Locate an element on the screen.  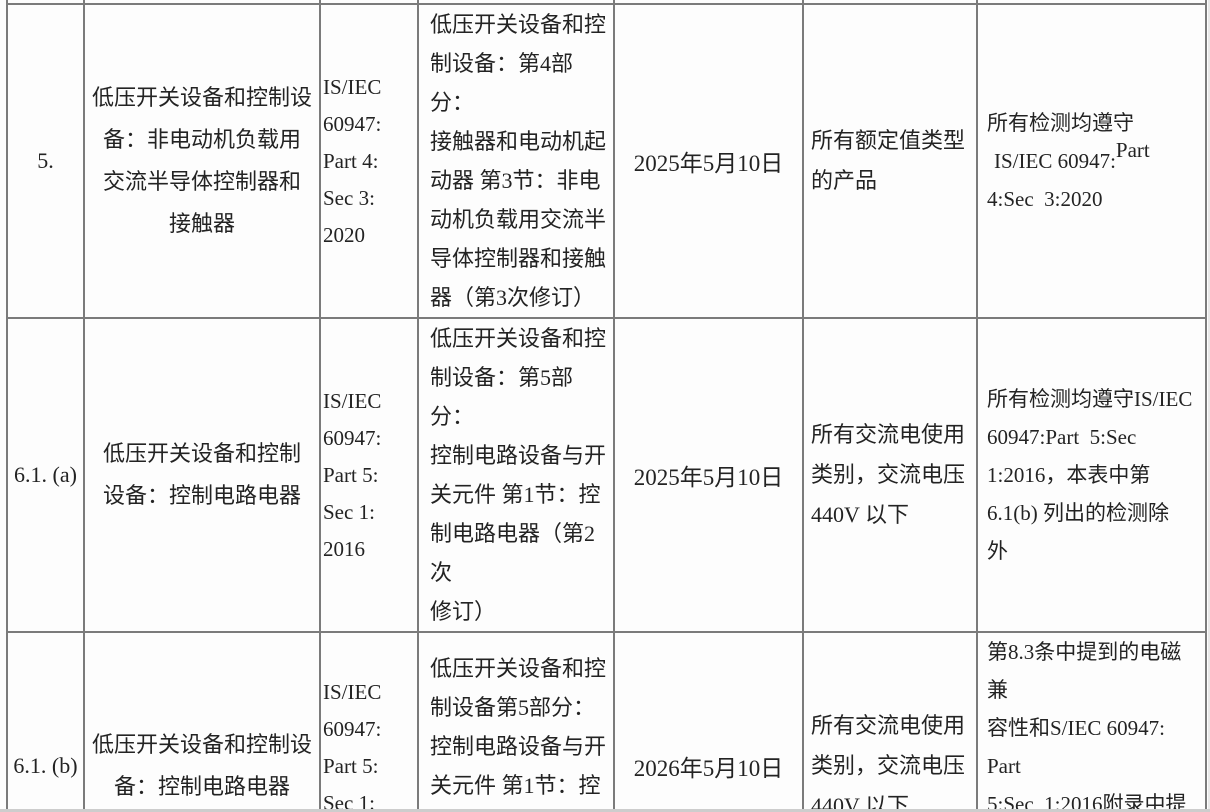
cell-tests: 所有检测均遵守 IS/IEC 60947:Part 4:Sec 3:2020 is located at coordinates (1091, 161).